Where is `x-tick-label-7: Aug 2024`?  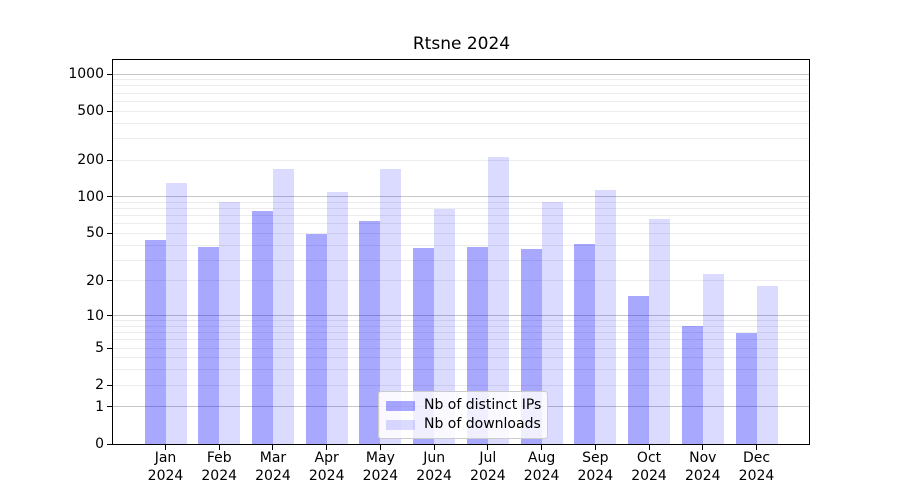 x-tick-label-7: Aug 2024 is located at coordinates (541, 467).